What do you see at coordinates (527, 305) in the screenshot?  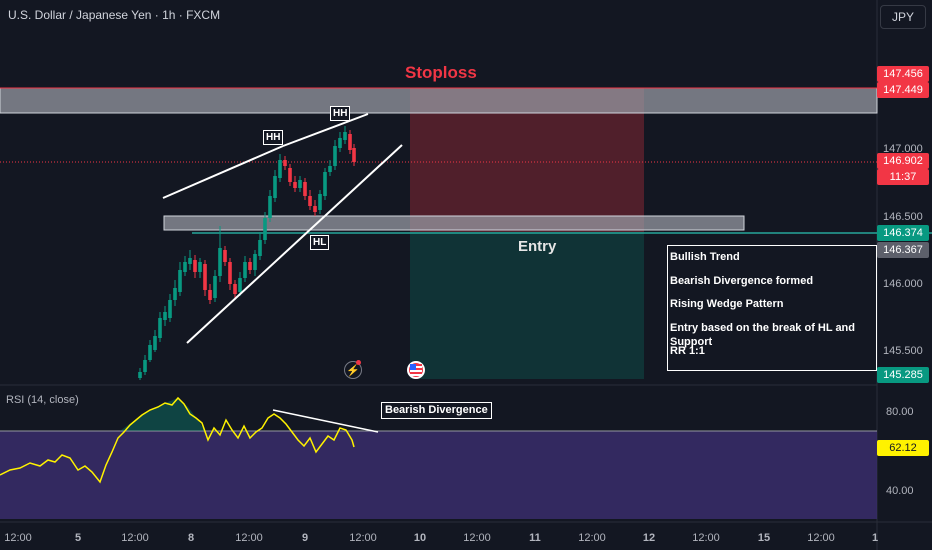 I see `target-zone` at bounding box center [527, 305].